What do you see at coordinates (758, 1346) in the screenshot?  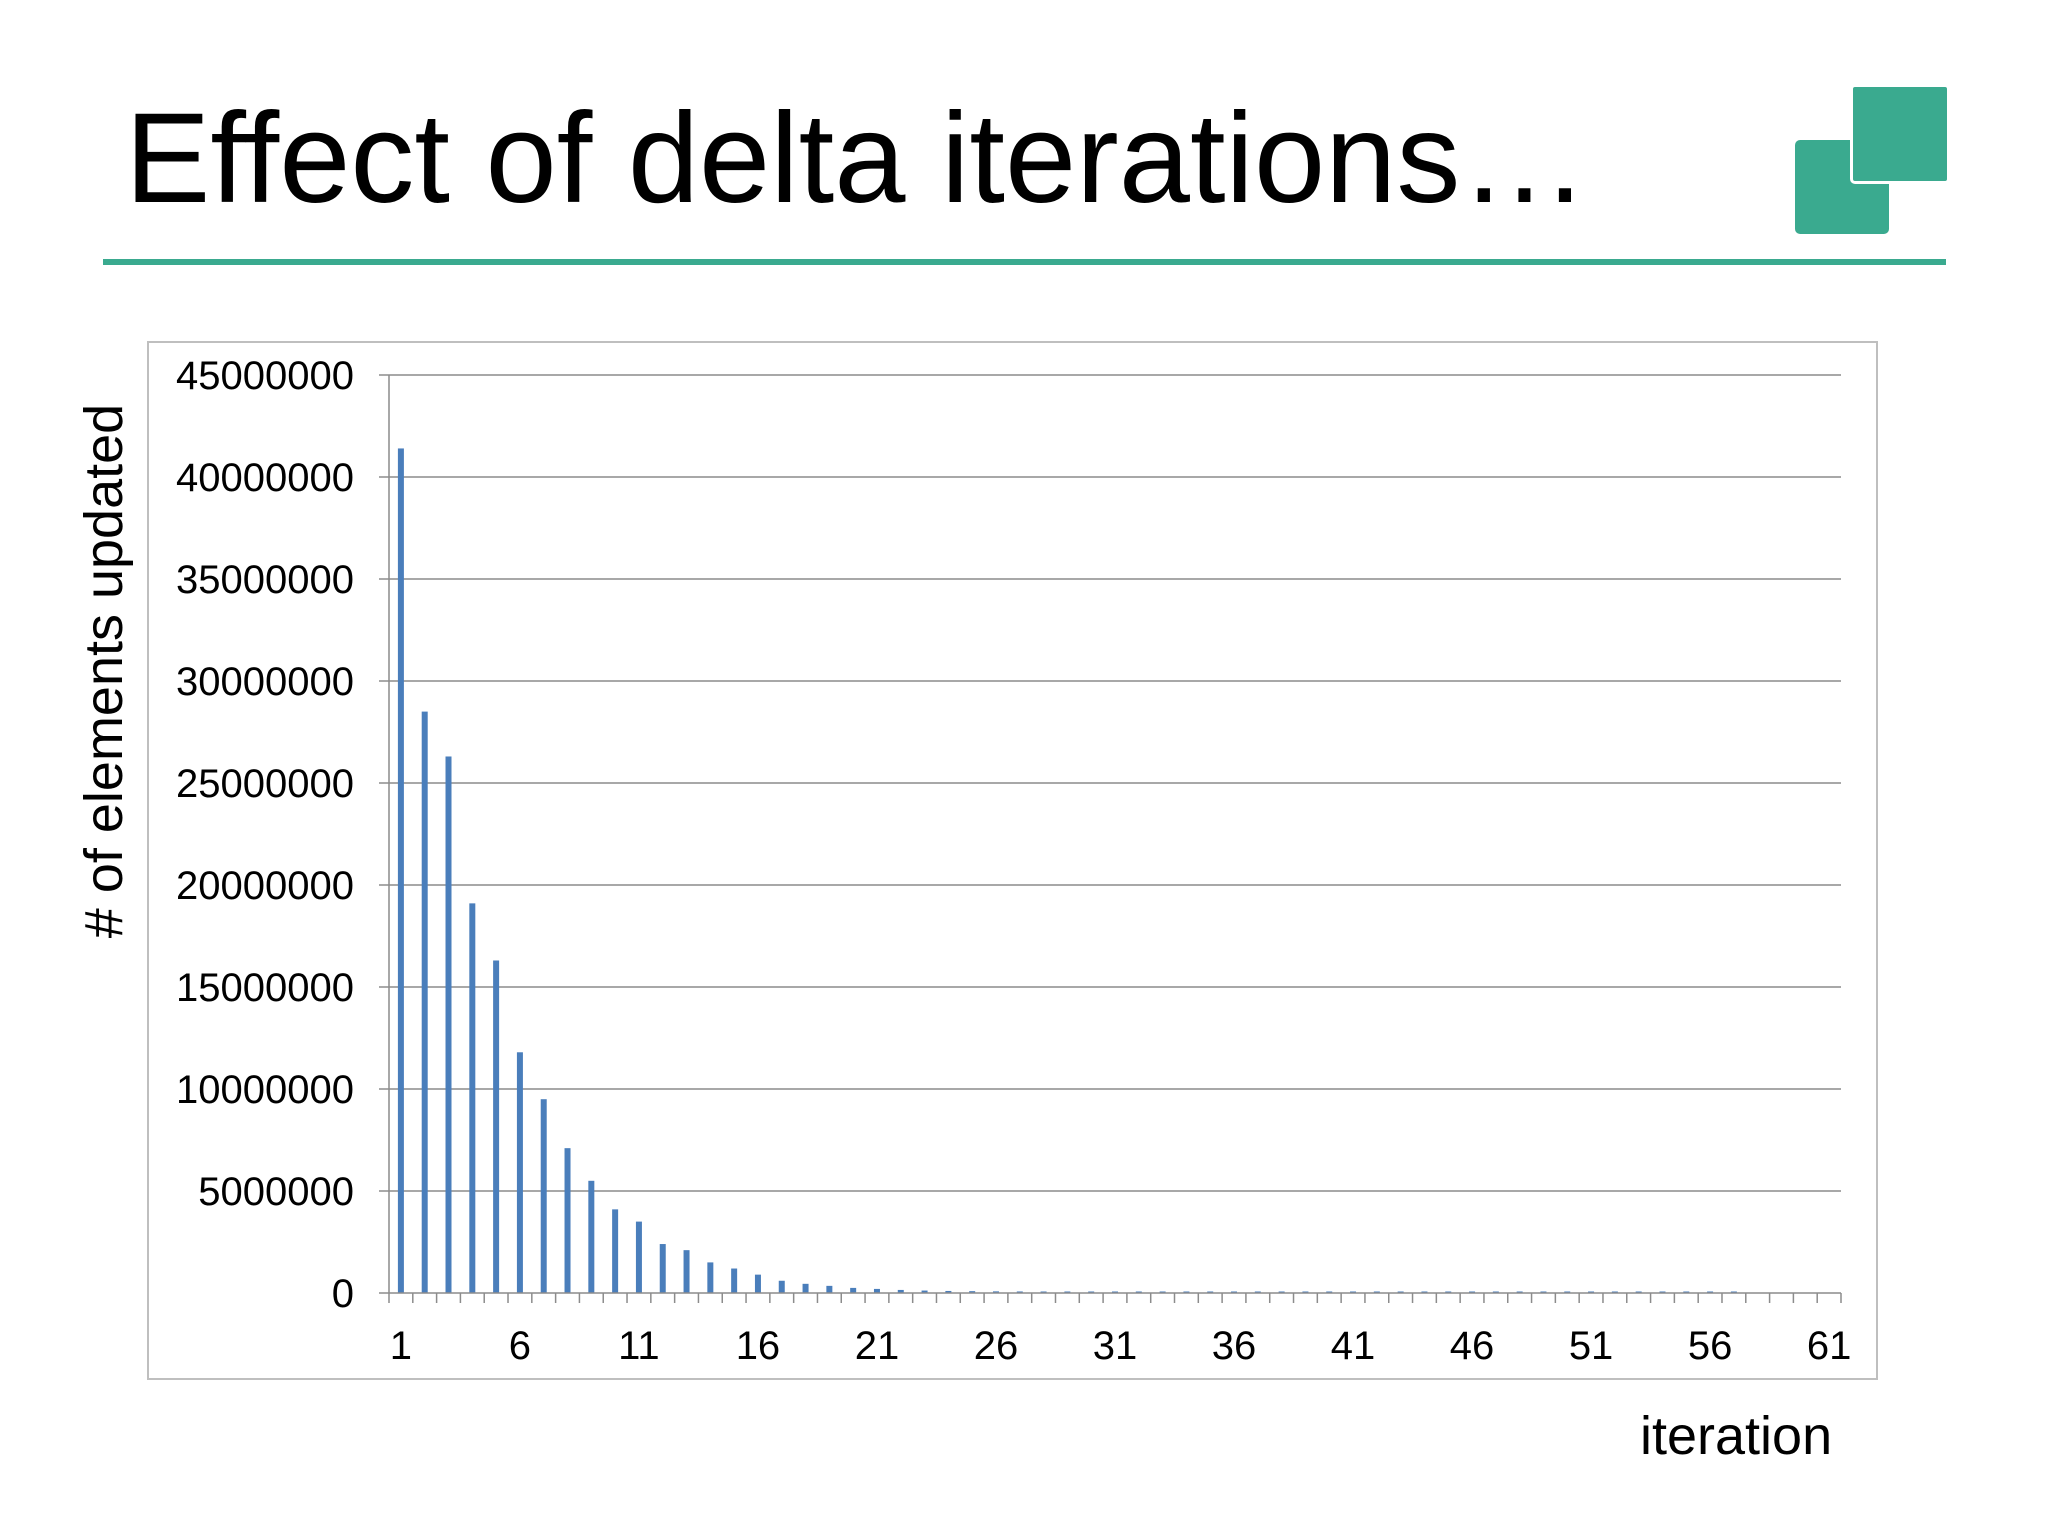 I see `x-tick-label: 16` at bounding box center [758, 1346].